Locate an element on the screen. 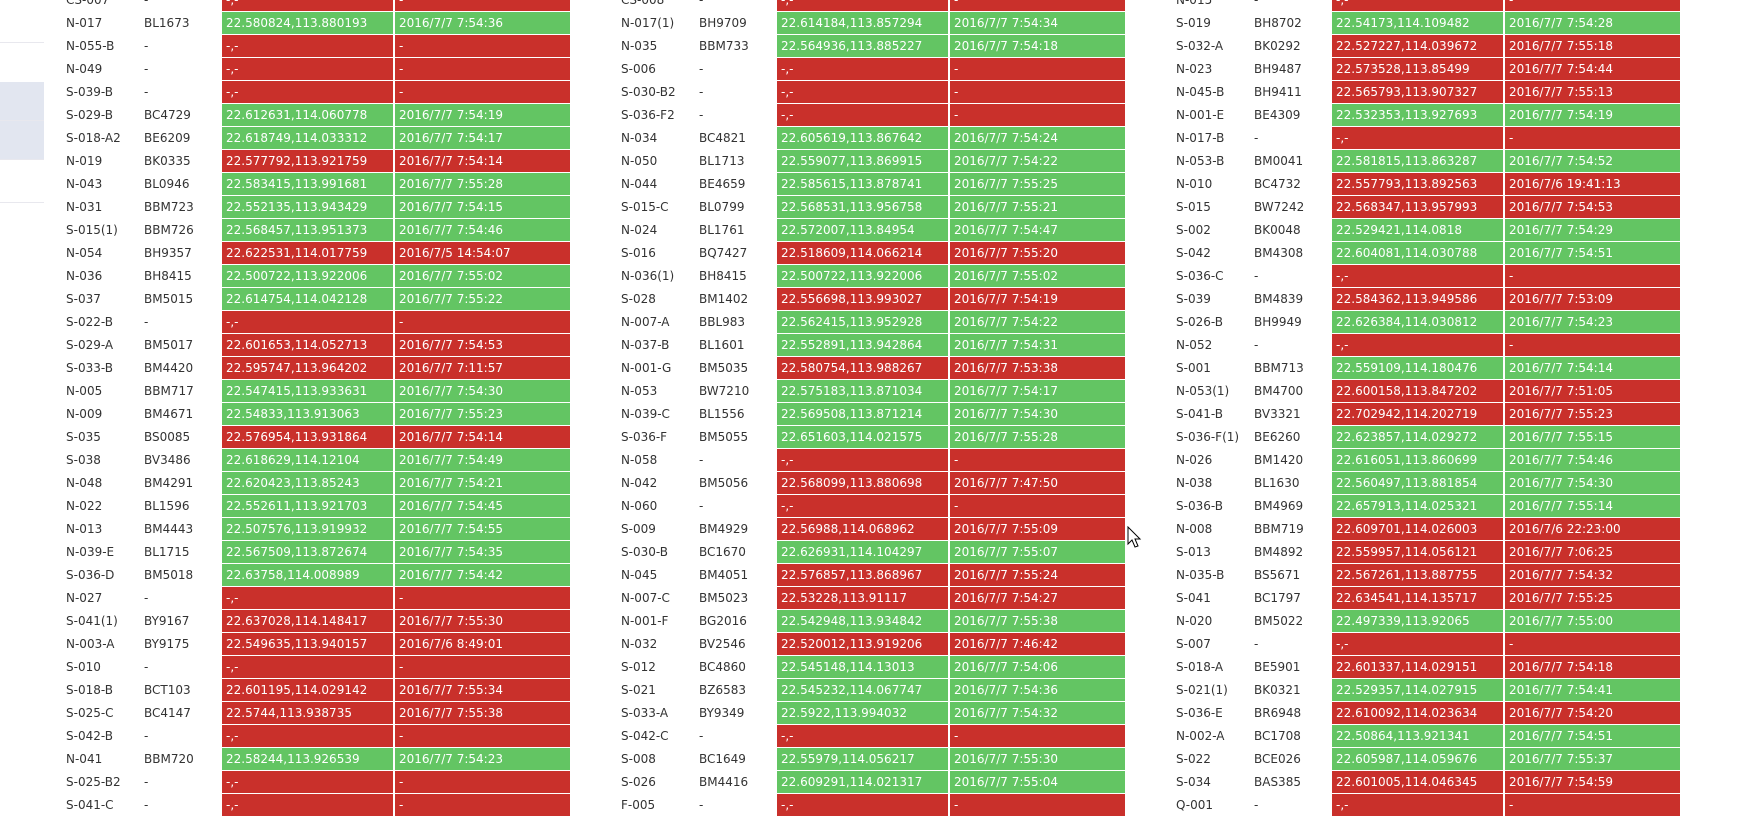 The height and width of the screenshot is (817, 1748). table-row: S-042-B - -,- - is located at coordinates (315, 736).